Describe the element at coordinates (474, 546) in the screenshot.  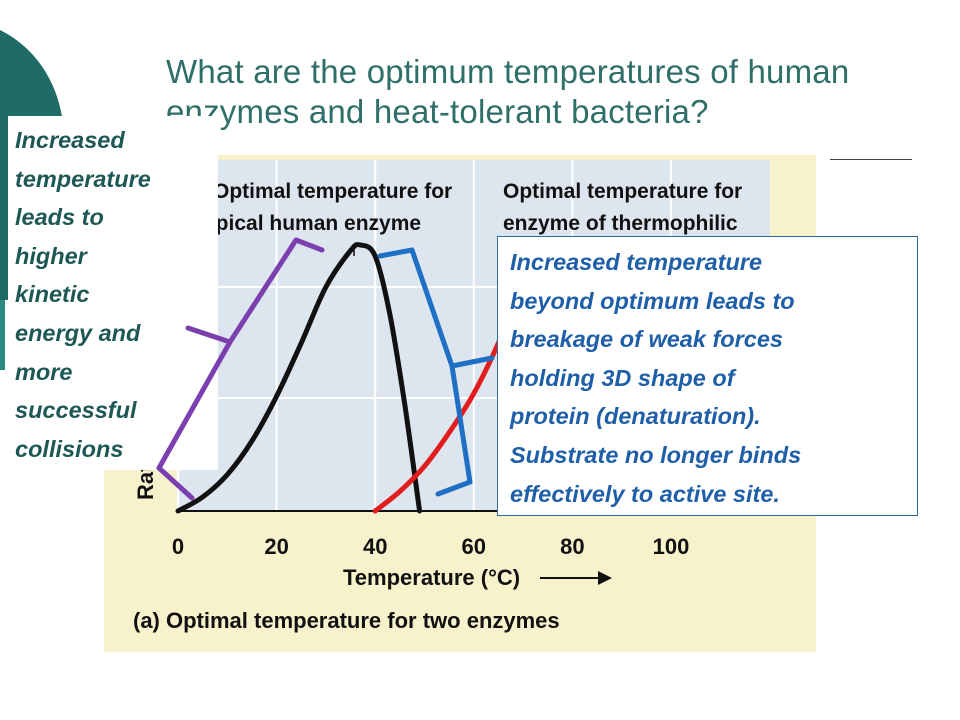
I see `x-tick-label: 60` at that location.